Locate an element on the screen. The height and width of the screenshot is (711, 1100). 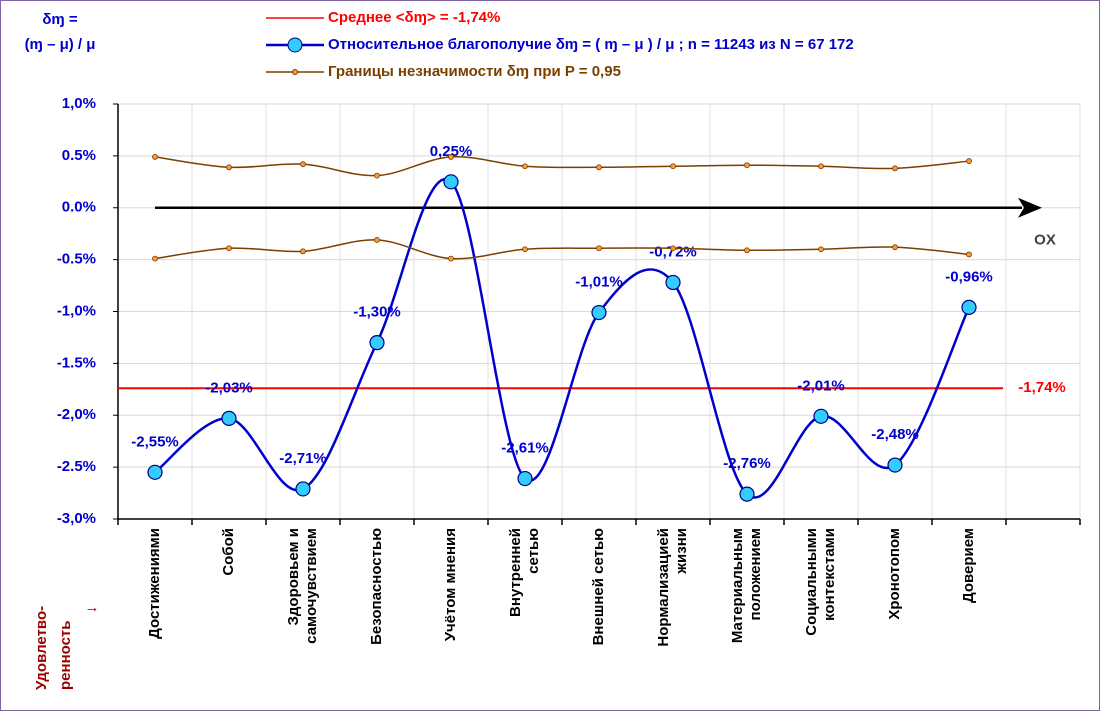
y-tick-label: 1,0% is located at coordinates (79, 103).